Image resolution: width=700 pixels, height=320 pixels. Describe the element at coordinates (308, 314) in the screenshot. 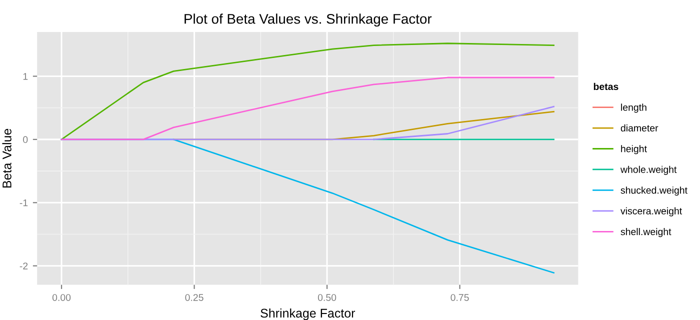

I see `x-axis-title: Shrinkage Factor` at that location.